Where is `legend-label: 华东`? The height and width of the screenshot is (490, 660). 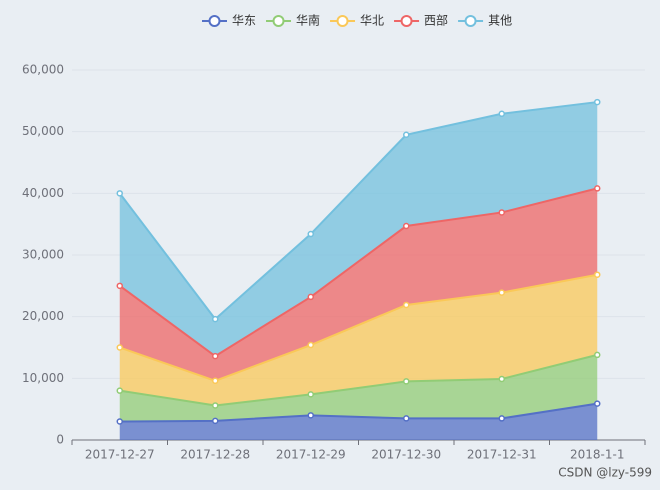
legend-label: 华东 is located at coordinates (244, 21).